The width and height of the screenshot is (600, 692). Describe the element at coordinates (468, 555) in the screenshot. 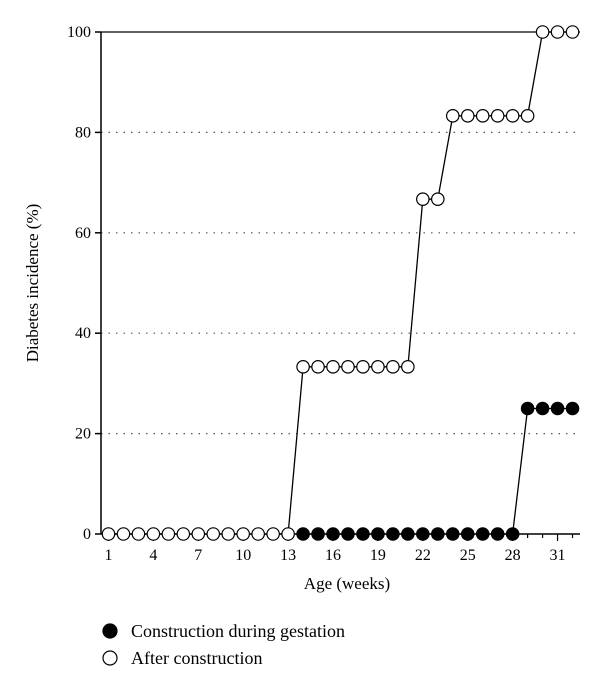

I see `x-tick-label-25: 25` at that location.